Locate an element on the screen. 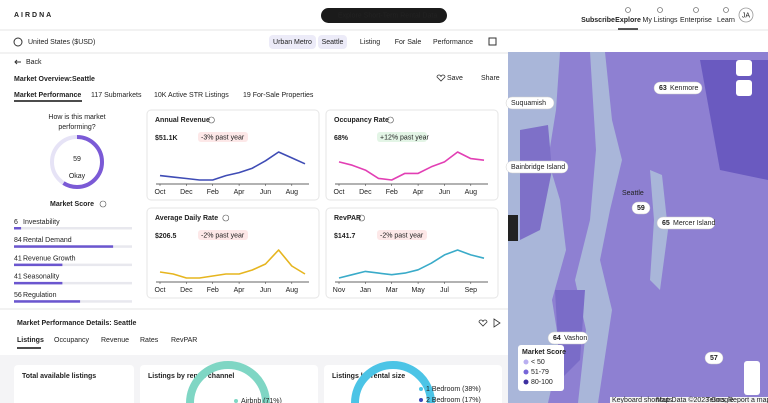 The height and width of the screenshot is (403, 768). map-footer-text: Terms is located at coordinates (716, 400).